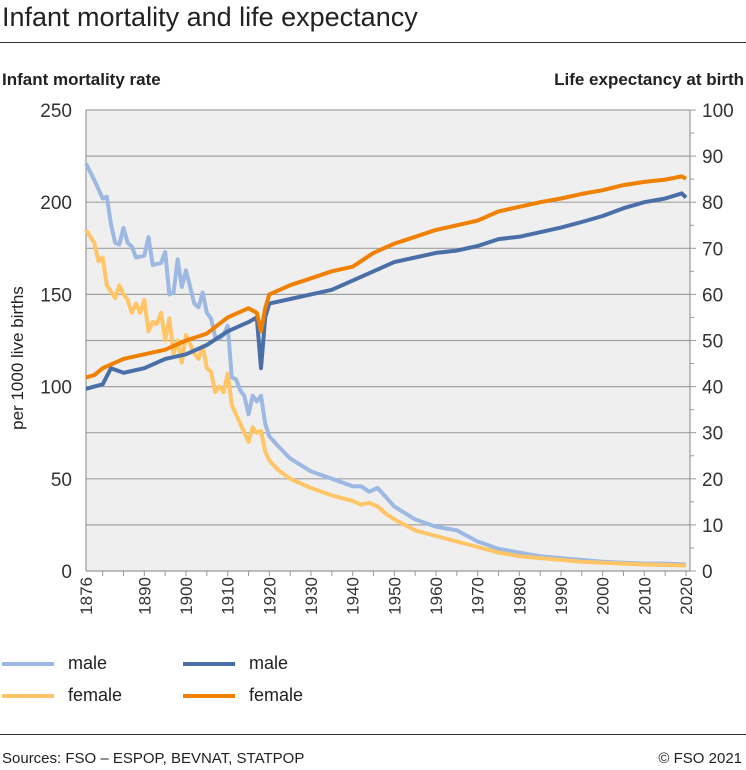  What do you see at coordinates (144, 596) in the screenshot?
I see `x-tick-label: 1890` at bounding box center [144, 596].